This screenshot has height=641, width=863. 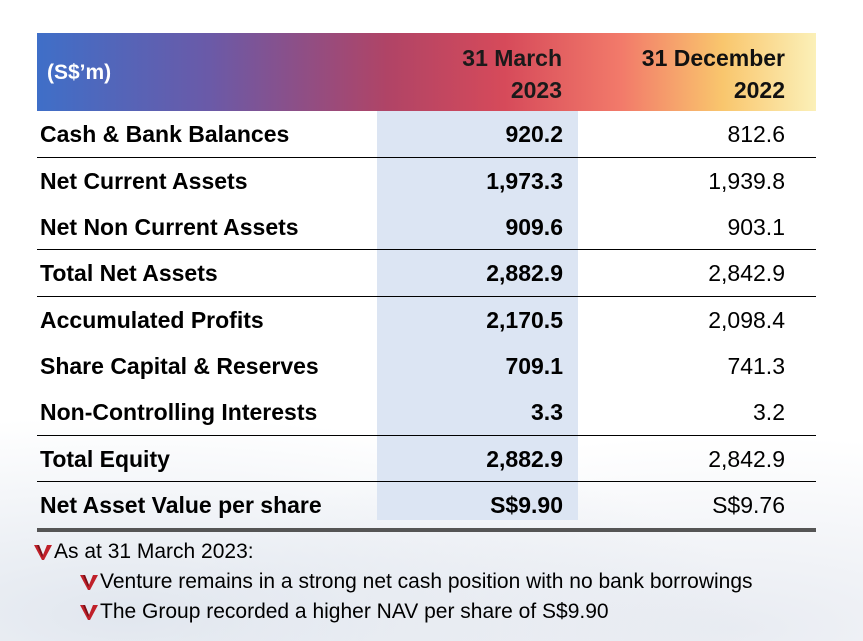 I want to click on column-header-2023-line1: 31 March, so click(x=512, y=58).